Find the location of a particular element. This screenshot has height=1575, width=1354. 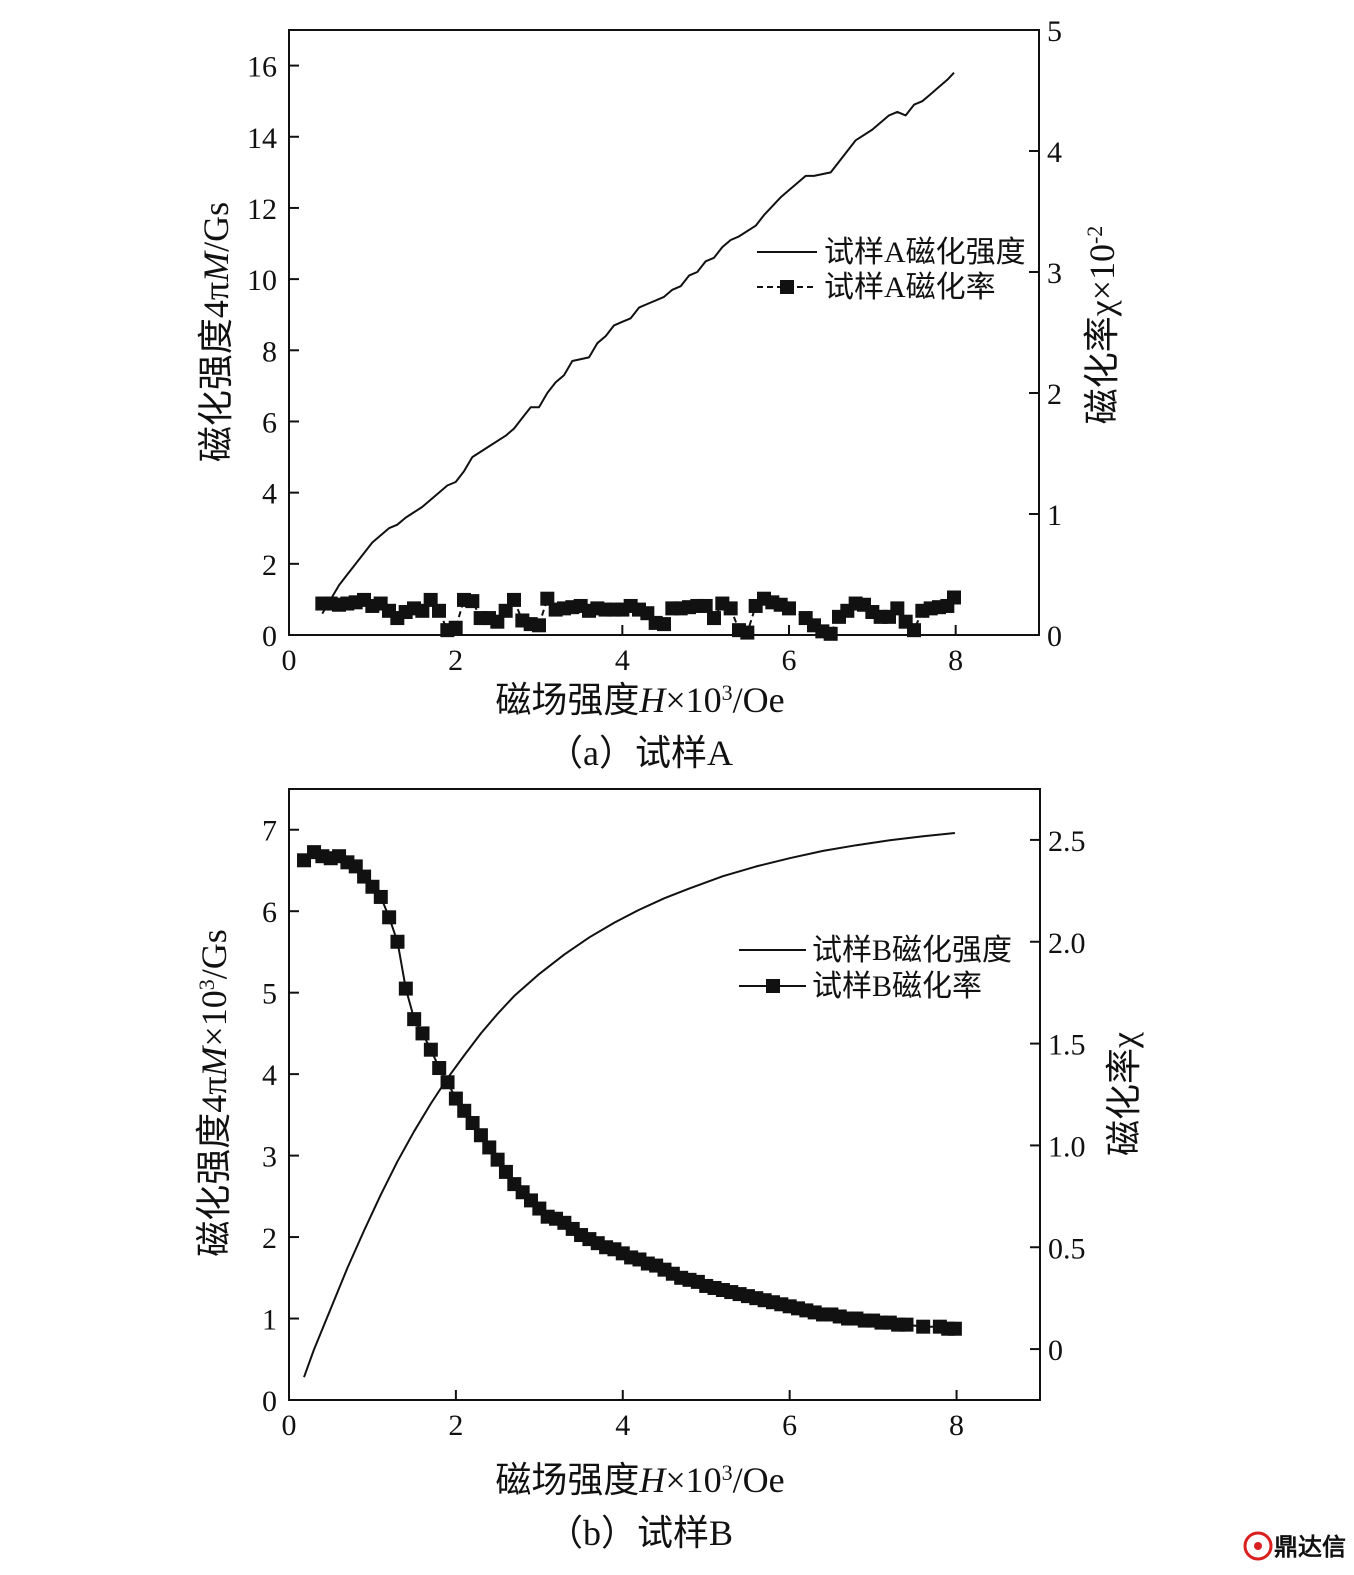

panel-b-left-label-var: M is located at coordinates (214, 1061).